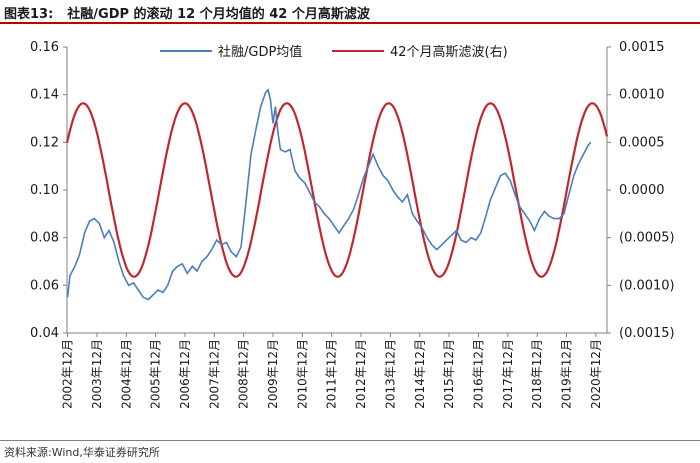 This screenshot has width=700, height=463. What do you see at coordinates (82, 452) in the screenshot?
I see `source-note: 资料来源:Wind,华泰证券研究所` at bounding box center [82, 452].